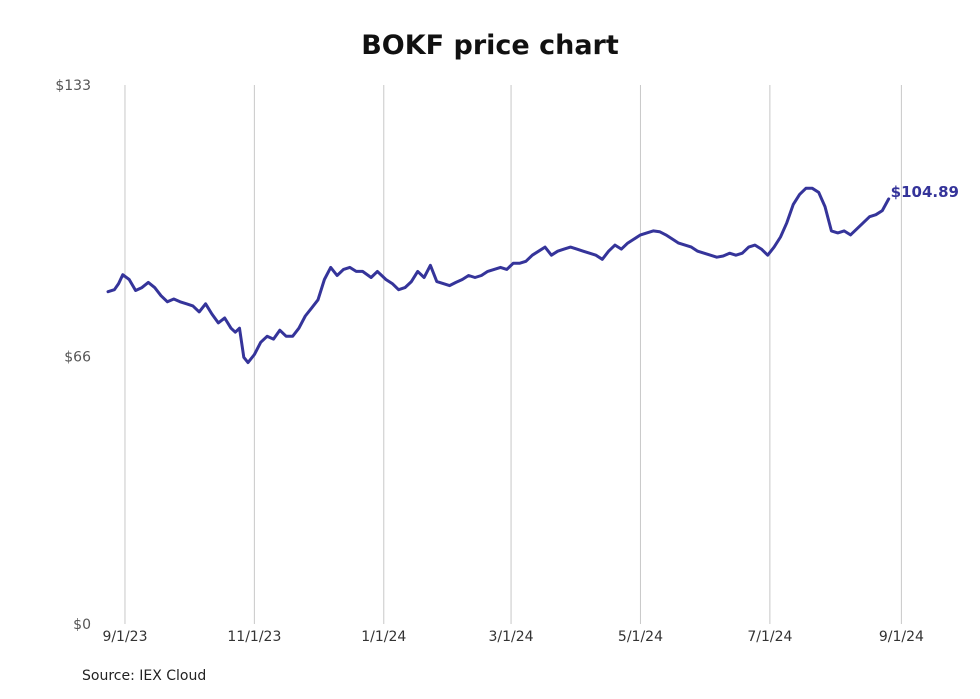 The image size is (980, 699). I want to click on y-tick-label: $66, so click(77, 358).